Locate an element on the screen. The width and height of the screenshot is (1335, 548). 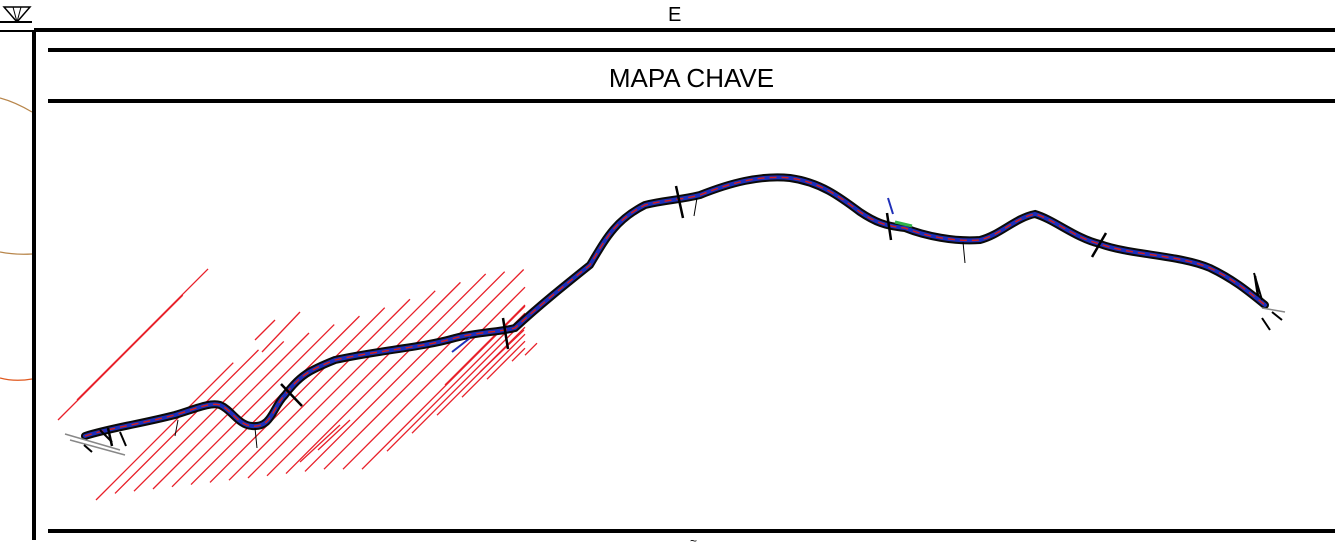
route-green-patch is located at coordinates (682, 275).